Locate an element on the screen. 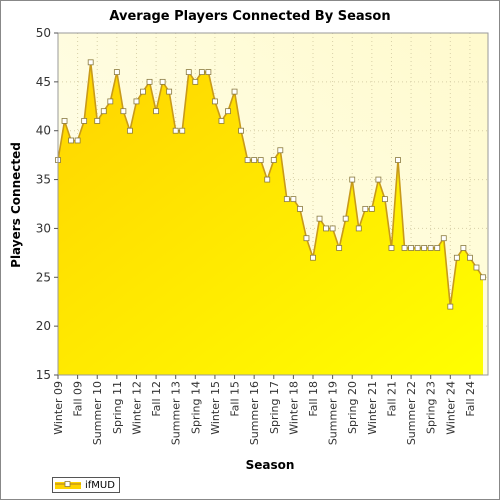 This screenshot has width=500, height=500. y-tick-label: 30 is located at coordinates (43, 228).